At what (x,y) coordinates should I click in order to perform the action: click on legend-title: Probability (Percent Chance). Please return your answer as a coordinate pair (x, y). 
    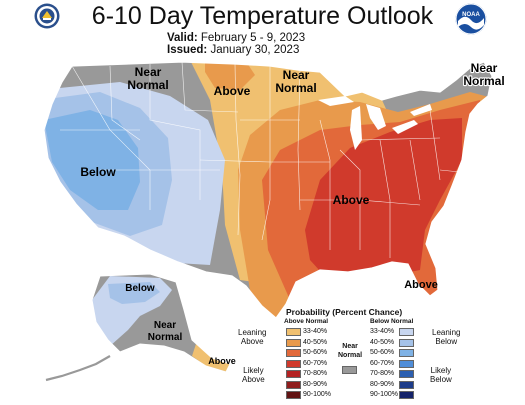
    Looking at the image, I should click on (344, 312).